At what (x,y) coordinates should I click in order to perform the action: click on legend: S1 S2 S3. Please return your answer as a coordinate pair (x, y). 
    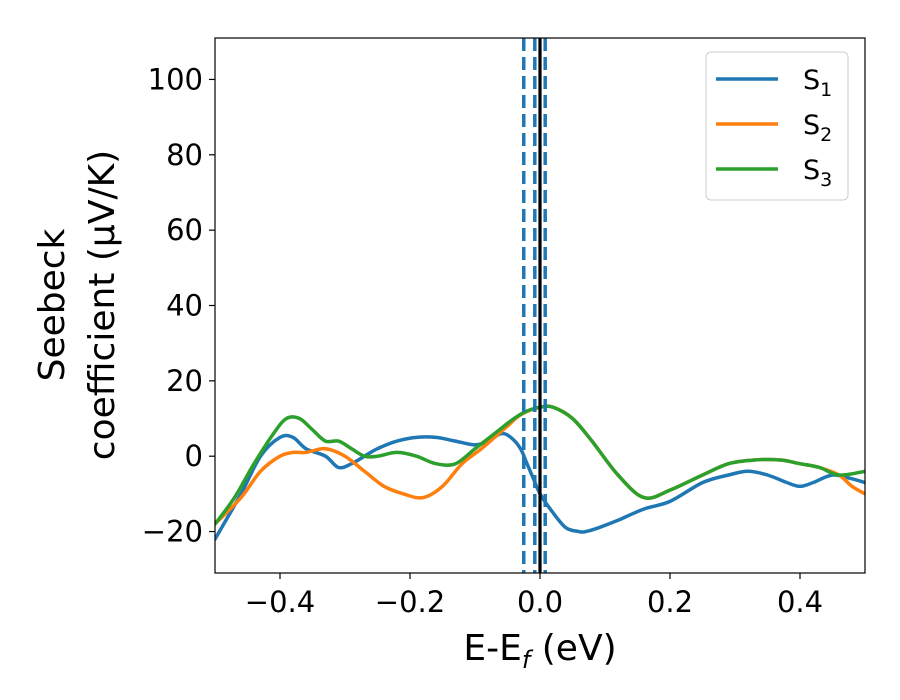
    Looking at the image, I should click on (777, 126).